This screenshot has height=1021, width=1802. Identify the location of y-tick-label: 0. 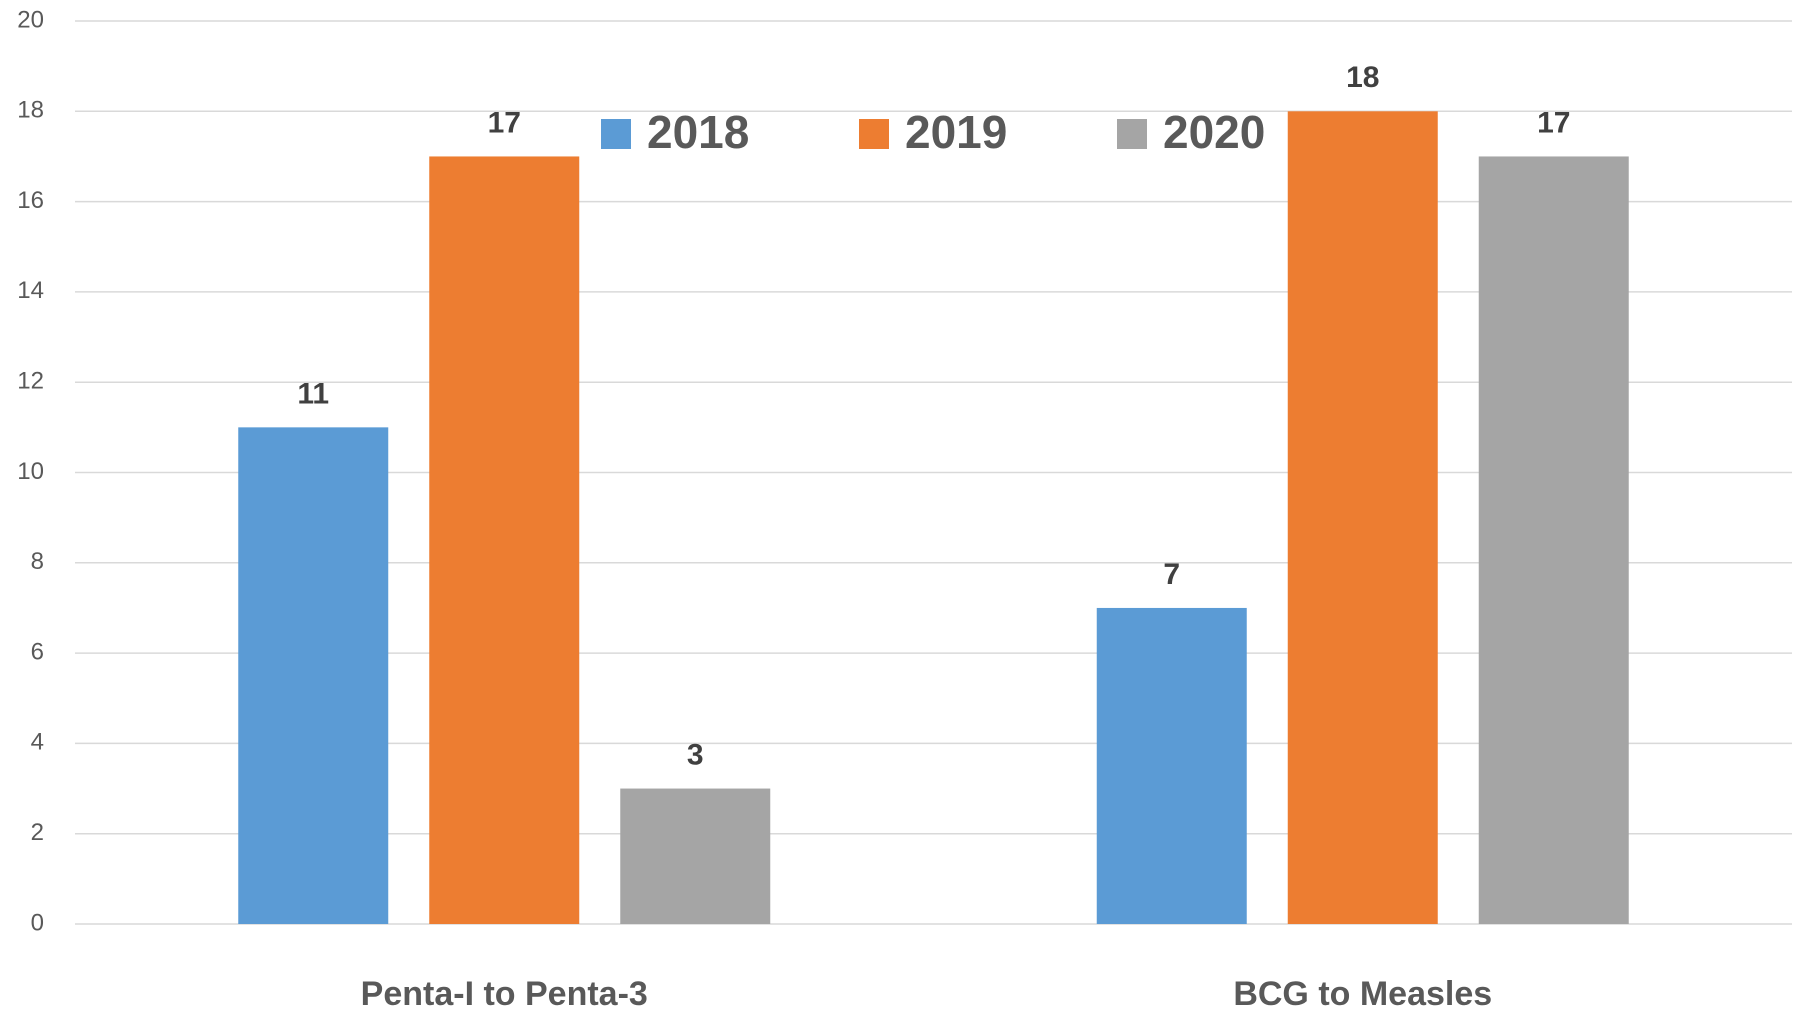
(37, 922).